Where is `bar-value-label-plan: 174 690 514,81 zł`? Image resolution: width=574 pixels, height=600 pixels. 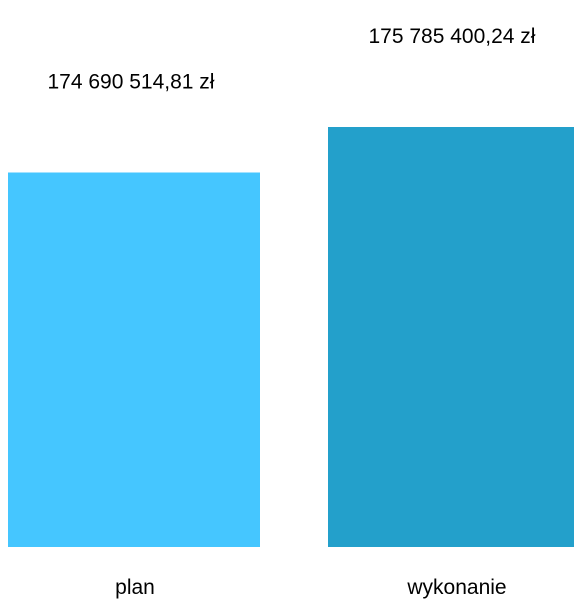
bar-value-label-plan: 174 690 514,81 zł is located at coordinates (131, 82).